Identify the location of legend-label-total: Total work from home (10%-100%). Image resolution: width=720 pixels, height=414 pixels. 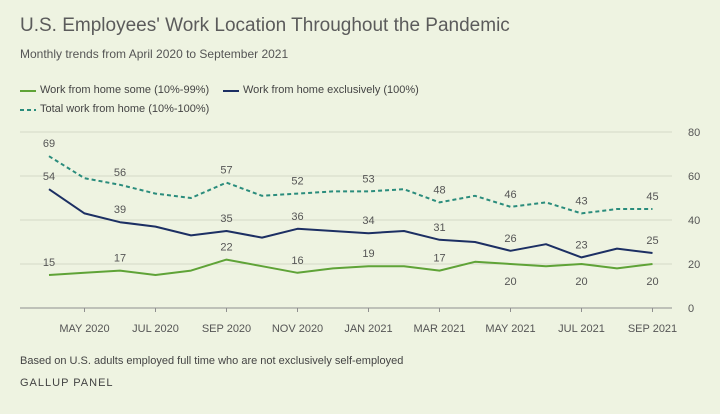
(125, 109).